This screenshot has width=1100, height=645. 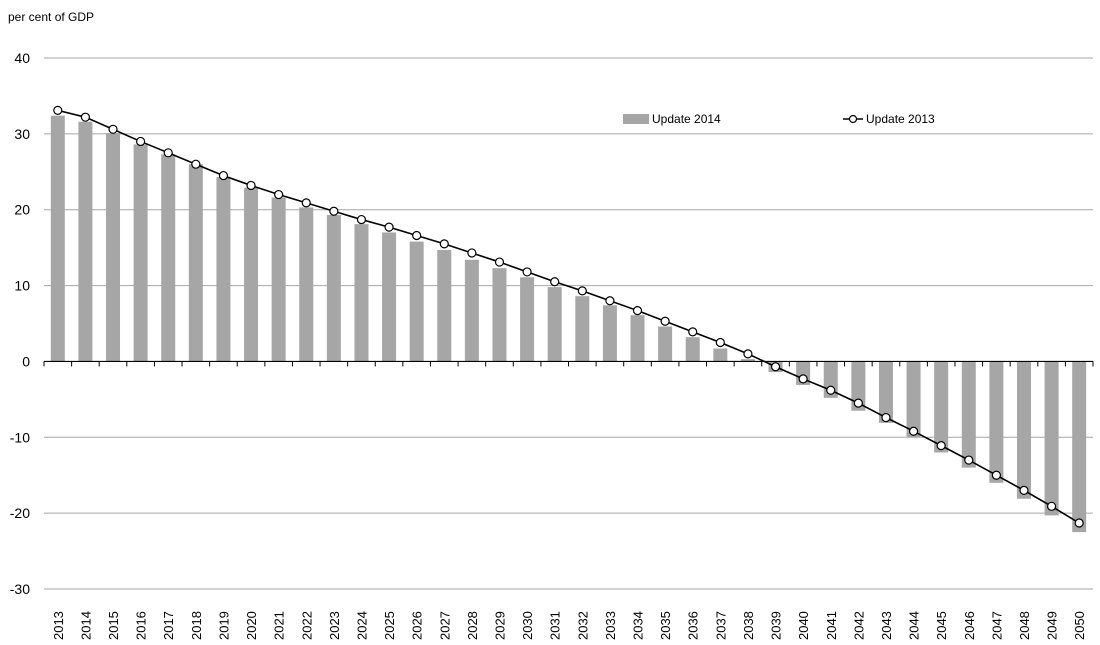 What do you see at coordinates (527, 625) in the screenshot?
I see `x-tick-label: 2030` at bounding box center [527, 625].